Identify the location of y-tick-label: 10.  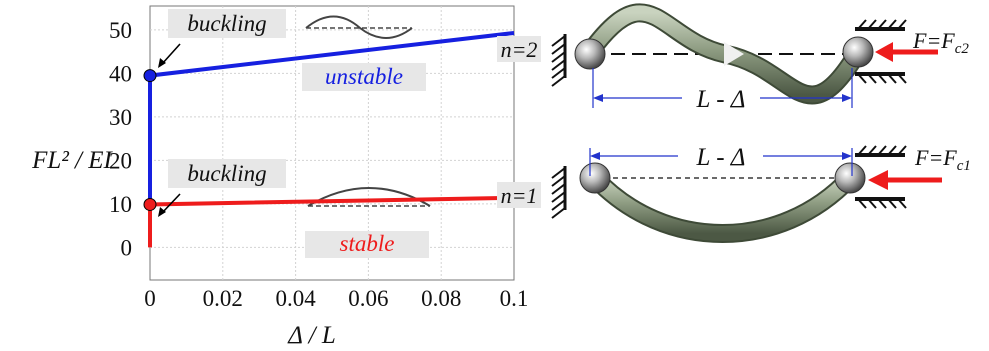
(120, 204).